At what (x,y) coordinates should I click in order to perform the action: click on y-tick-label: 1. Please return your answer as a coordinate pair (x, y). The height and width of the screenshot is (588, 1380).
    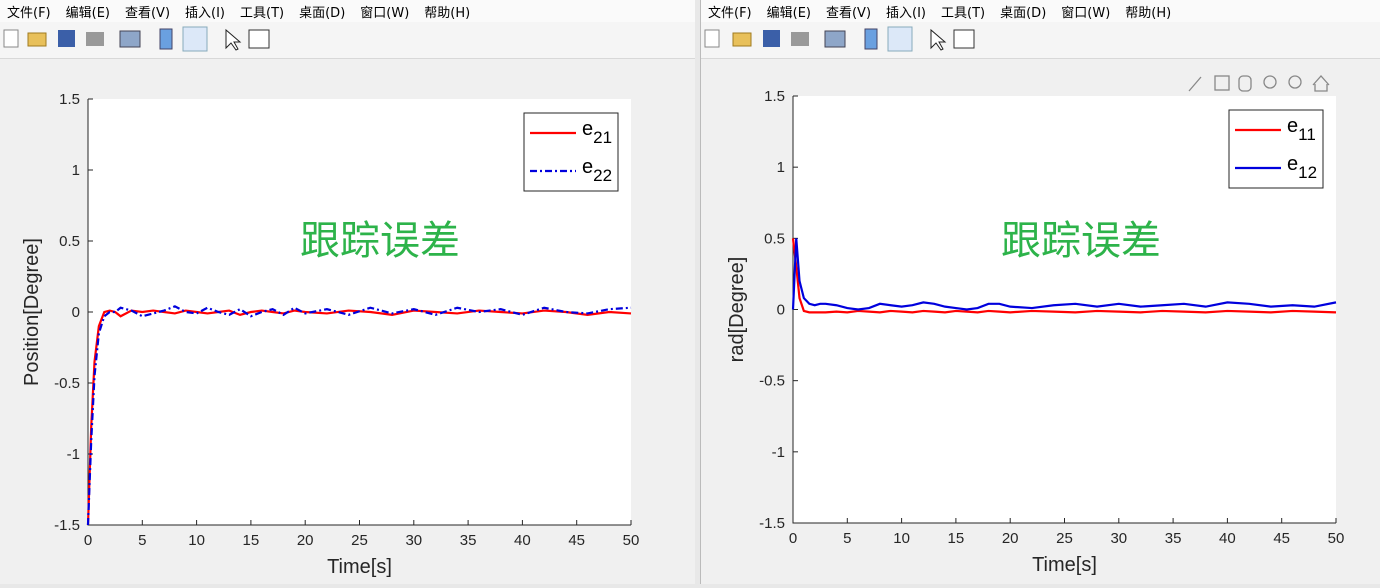
    Looking at the image, I should click on (76, 170).